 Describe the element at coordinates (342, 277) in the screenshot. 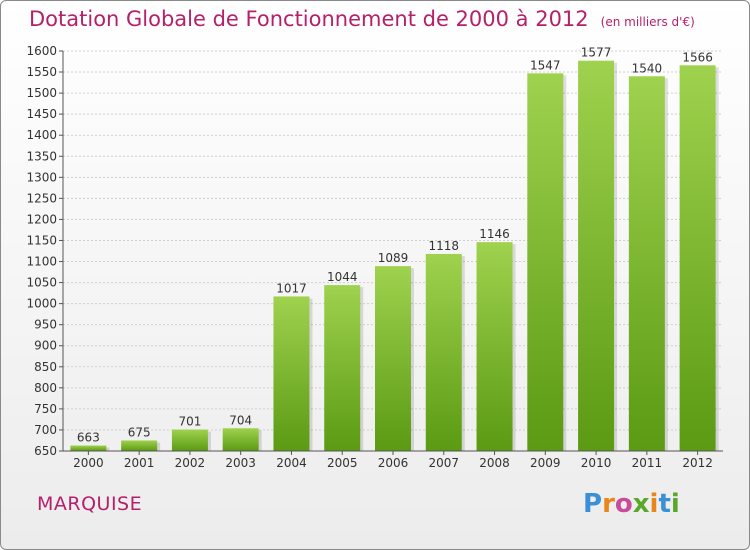

I see `data-label: 1044` at that location.